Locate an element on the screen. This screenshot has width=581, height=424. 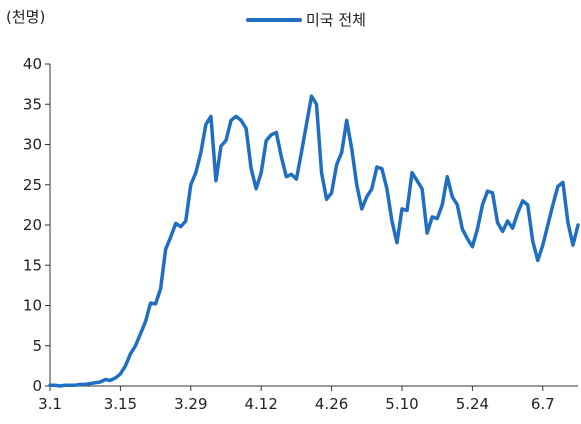
y-axis-unit-label: (천명) is located at coordinates (26, 17).